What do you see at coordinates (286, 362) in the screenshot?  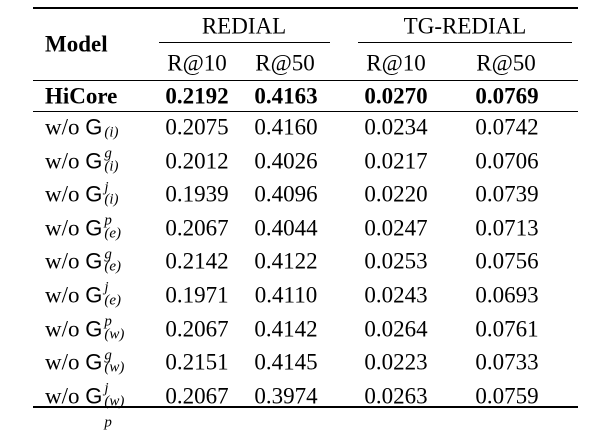 I see `value-redial-r50: 0.4145` at bounding box center [286, 362].